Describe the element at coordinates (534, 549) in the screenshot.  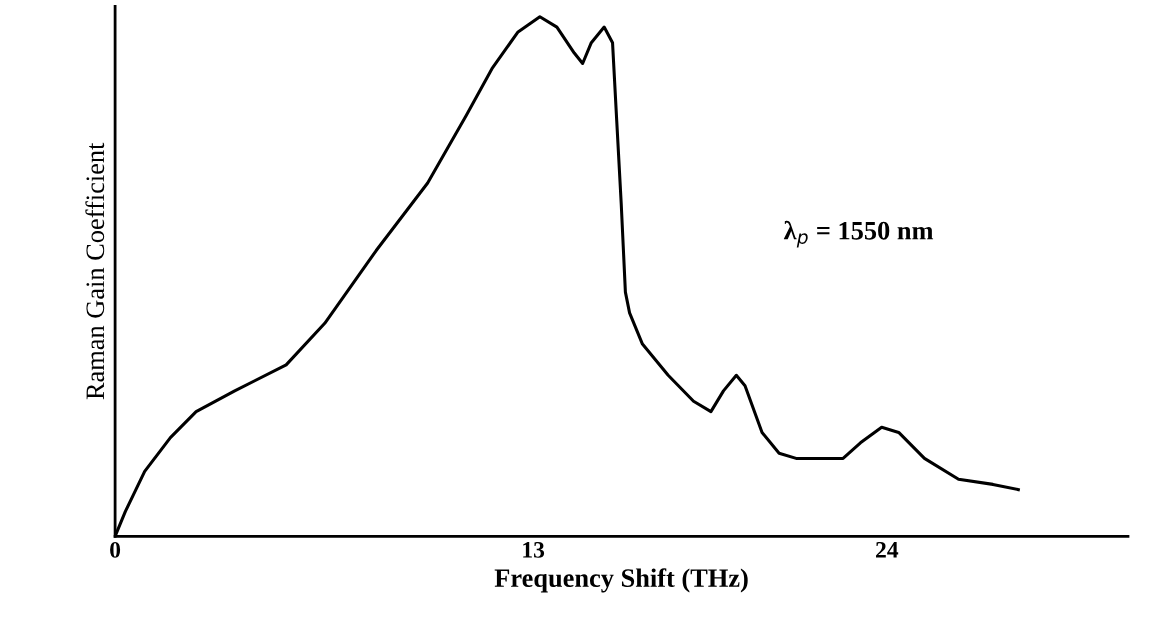
I see `x-tick-label: 13` at that location.